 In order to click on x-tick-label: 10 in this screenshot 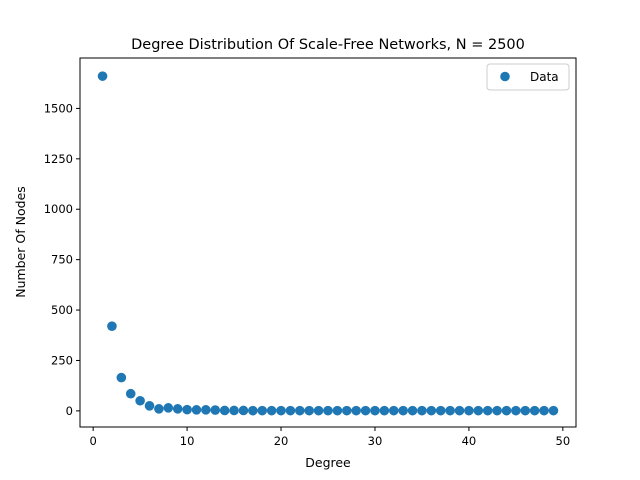, I will do `click(187, 441)`.